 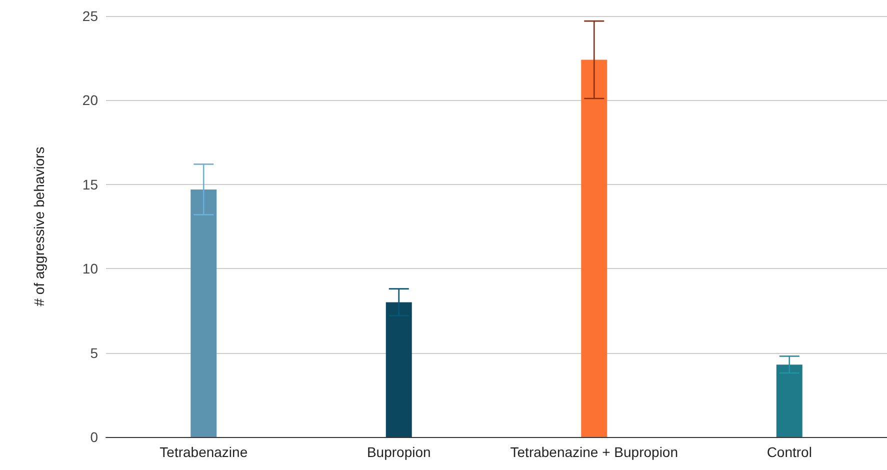 I want to click on x-tick-label: Tetrabenazine + Bupropion, so click(x=594, y=452).